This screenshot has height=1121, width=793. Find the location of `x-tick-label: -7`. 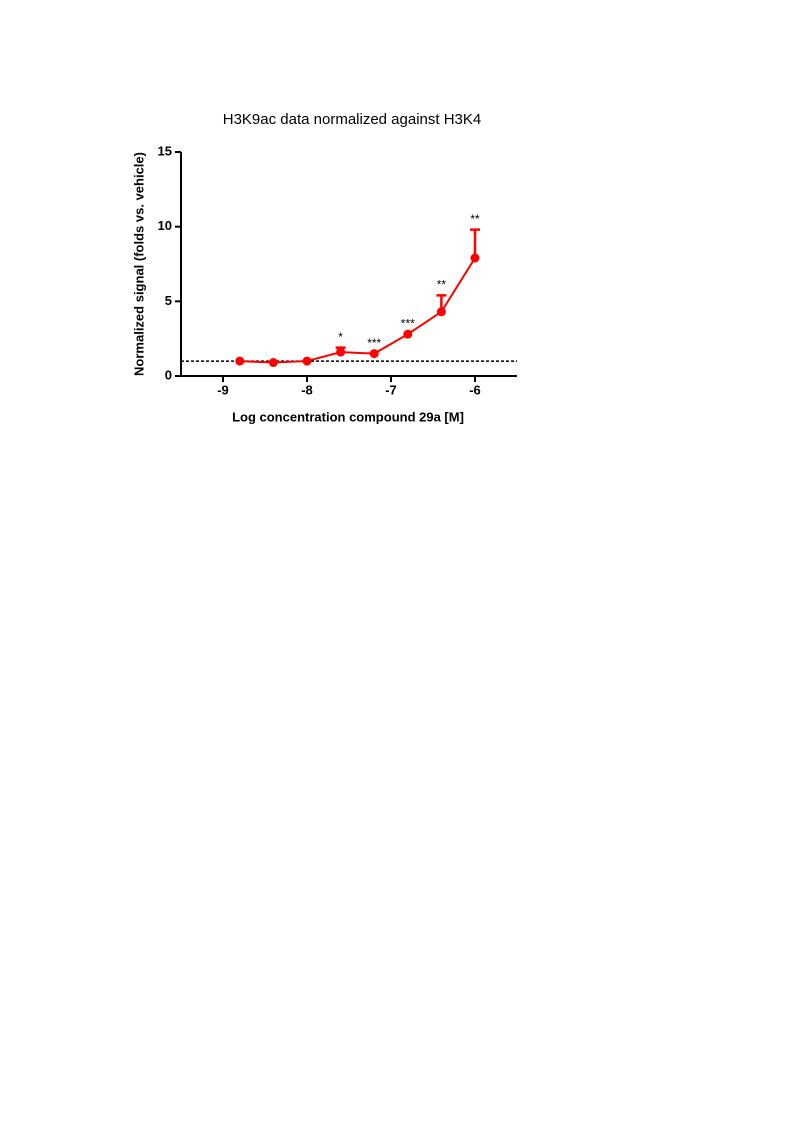

x-tick-label: -7 is located at coordinates (391, 389).